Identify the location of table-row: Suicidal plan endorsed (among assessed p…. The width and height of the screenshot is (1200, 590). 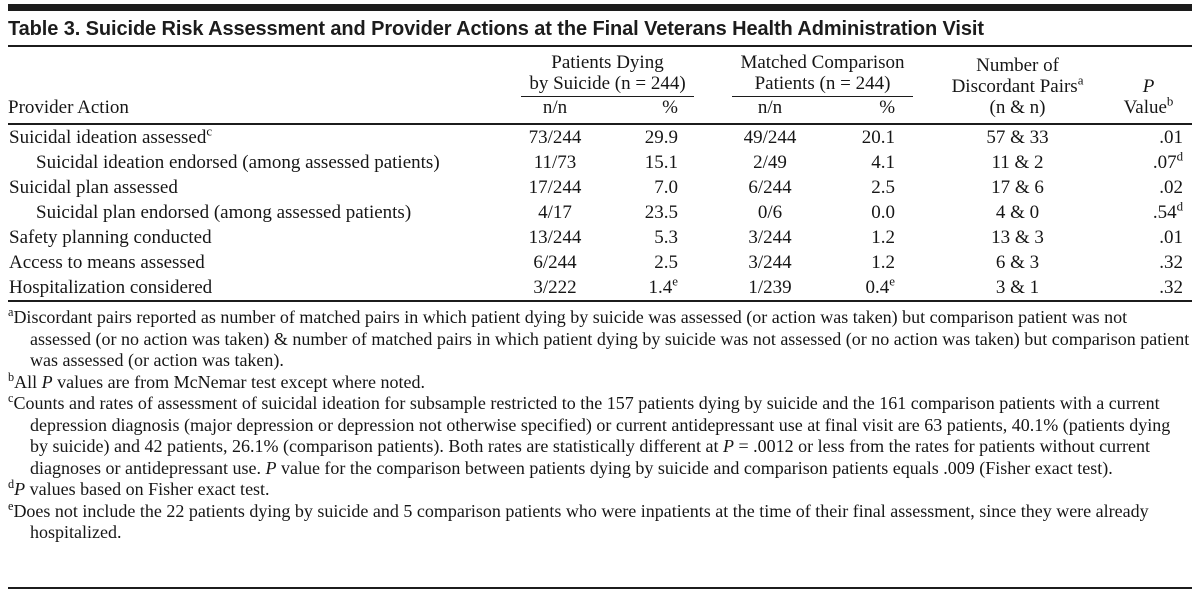
(600, 212).